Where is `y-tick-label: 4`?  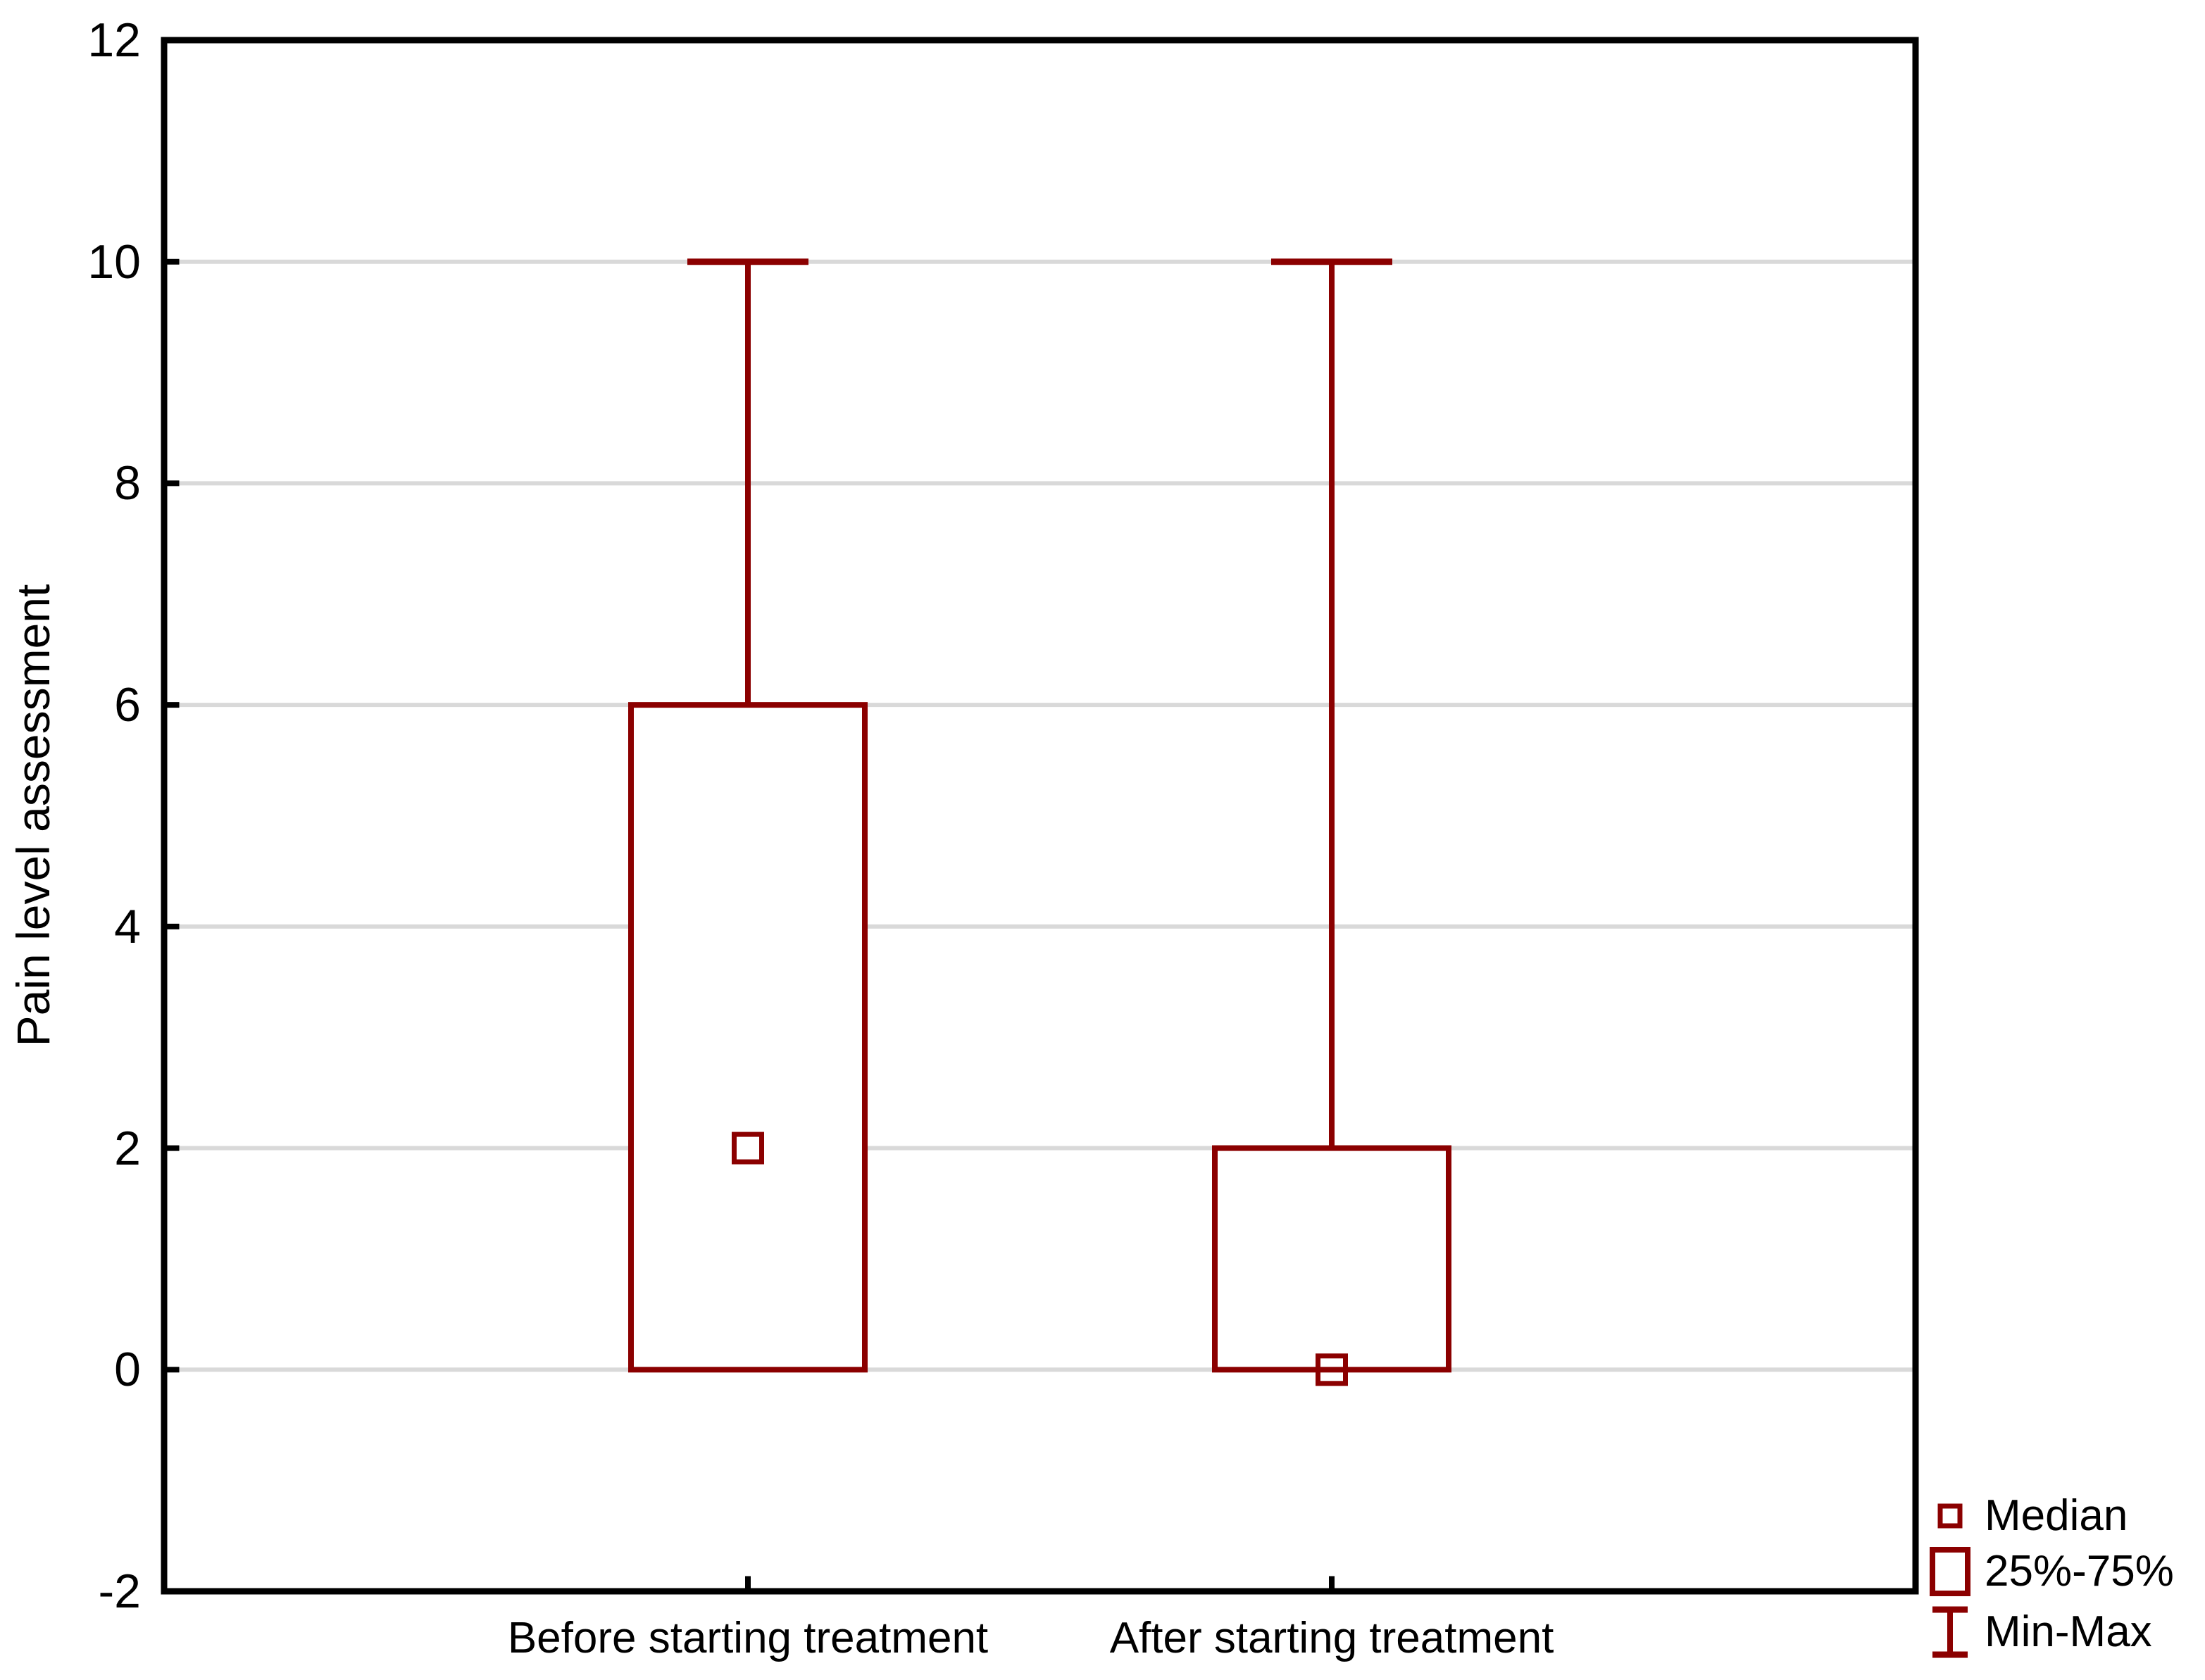
y-tick-label: 4 is located at coordinates (127, 926).